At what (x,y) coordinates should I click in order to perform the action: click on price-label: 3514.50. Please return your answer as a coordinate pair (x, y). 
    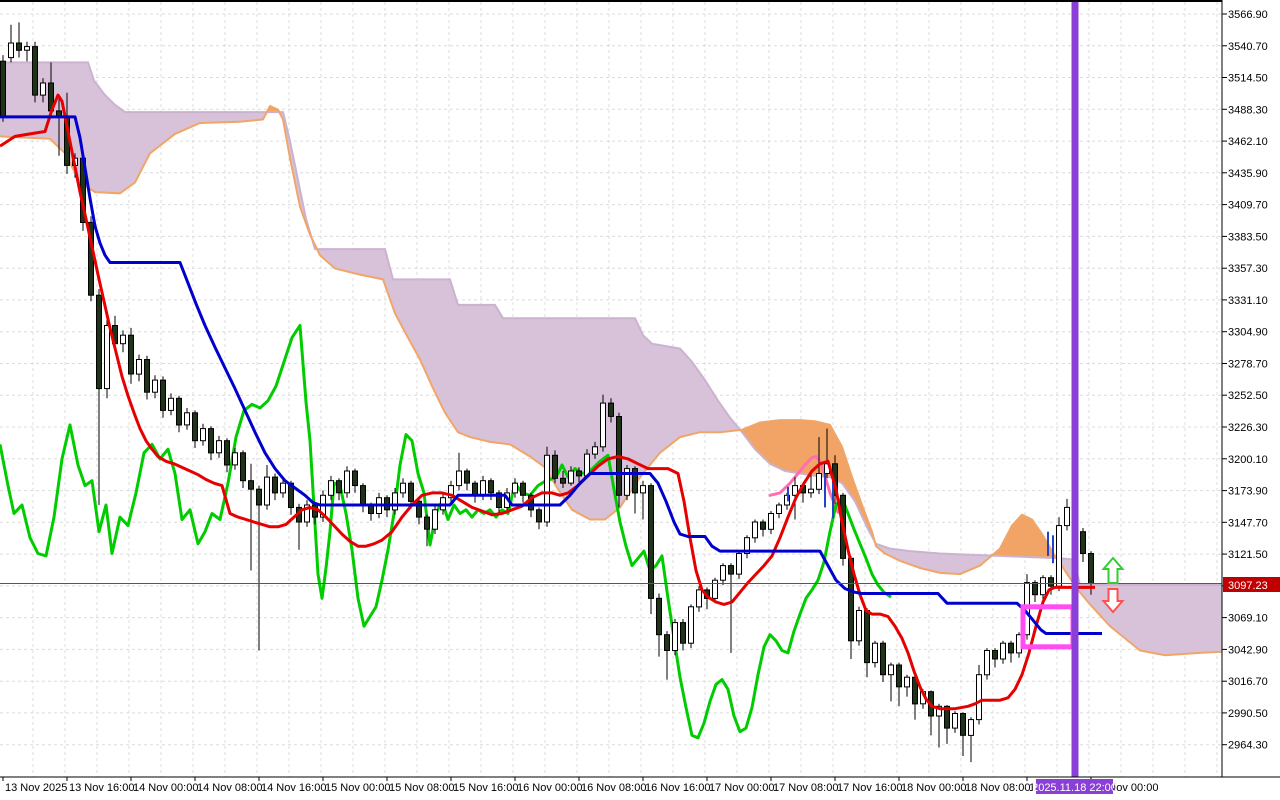
    Looking at the image, I should click on (1248, 79).